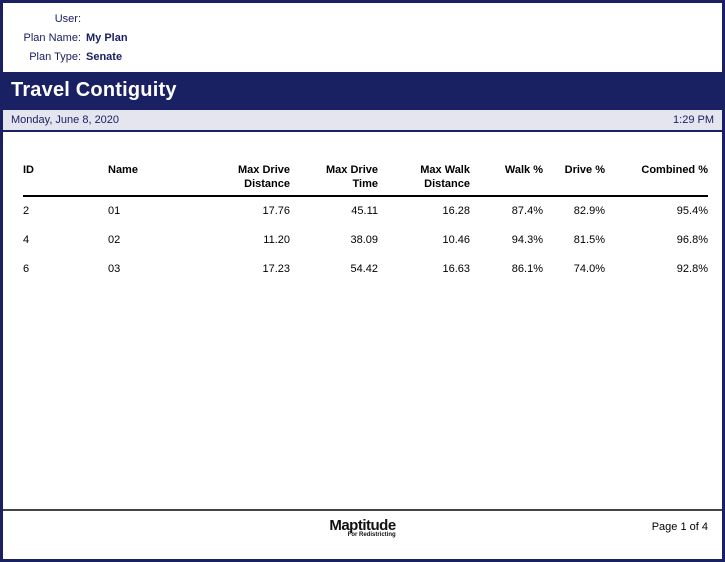  I want to click on maptitude-wordmark: Maptitude, so click(362, 525).